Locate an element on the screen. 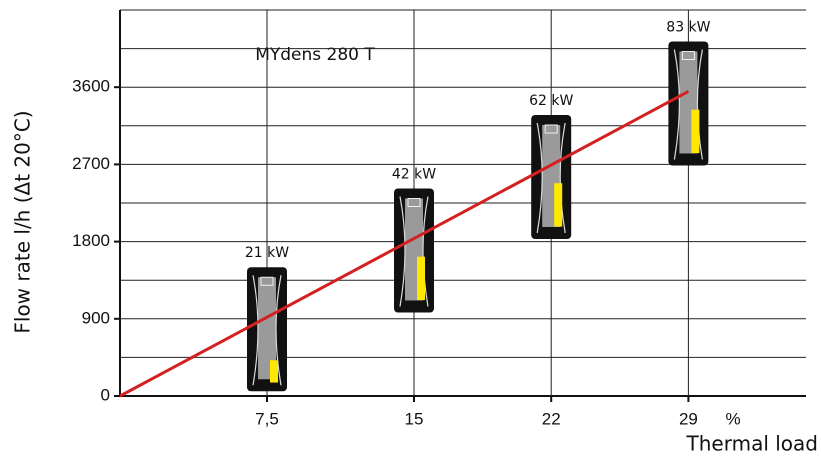 The width and height of the screenshot is (821, 457). y-tick-label: 1800 is located at coordinates (91, 240).